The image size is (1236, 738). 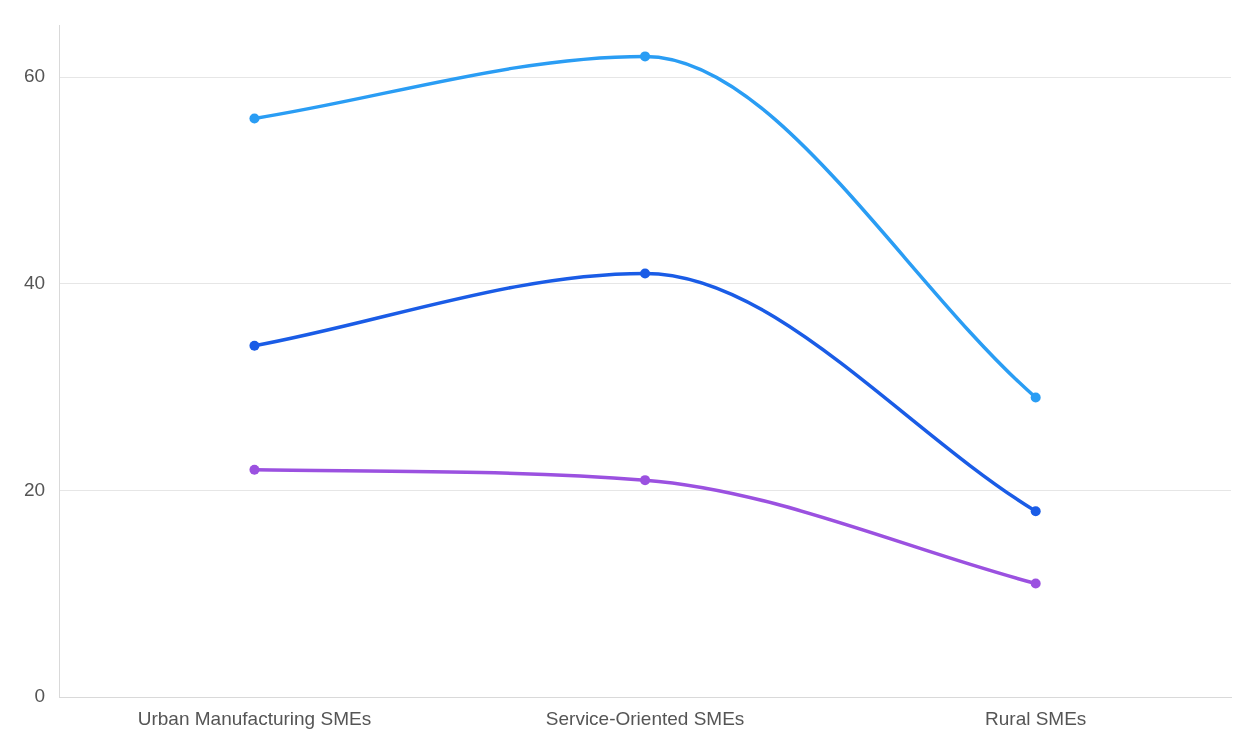 I want to click on x-tick-label: Rural SMEs, so click(x=1036, y=718).